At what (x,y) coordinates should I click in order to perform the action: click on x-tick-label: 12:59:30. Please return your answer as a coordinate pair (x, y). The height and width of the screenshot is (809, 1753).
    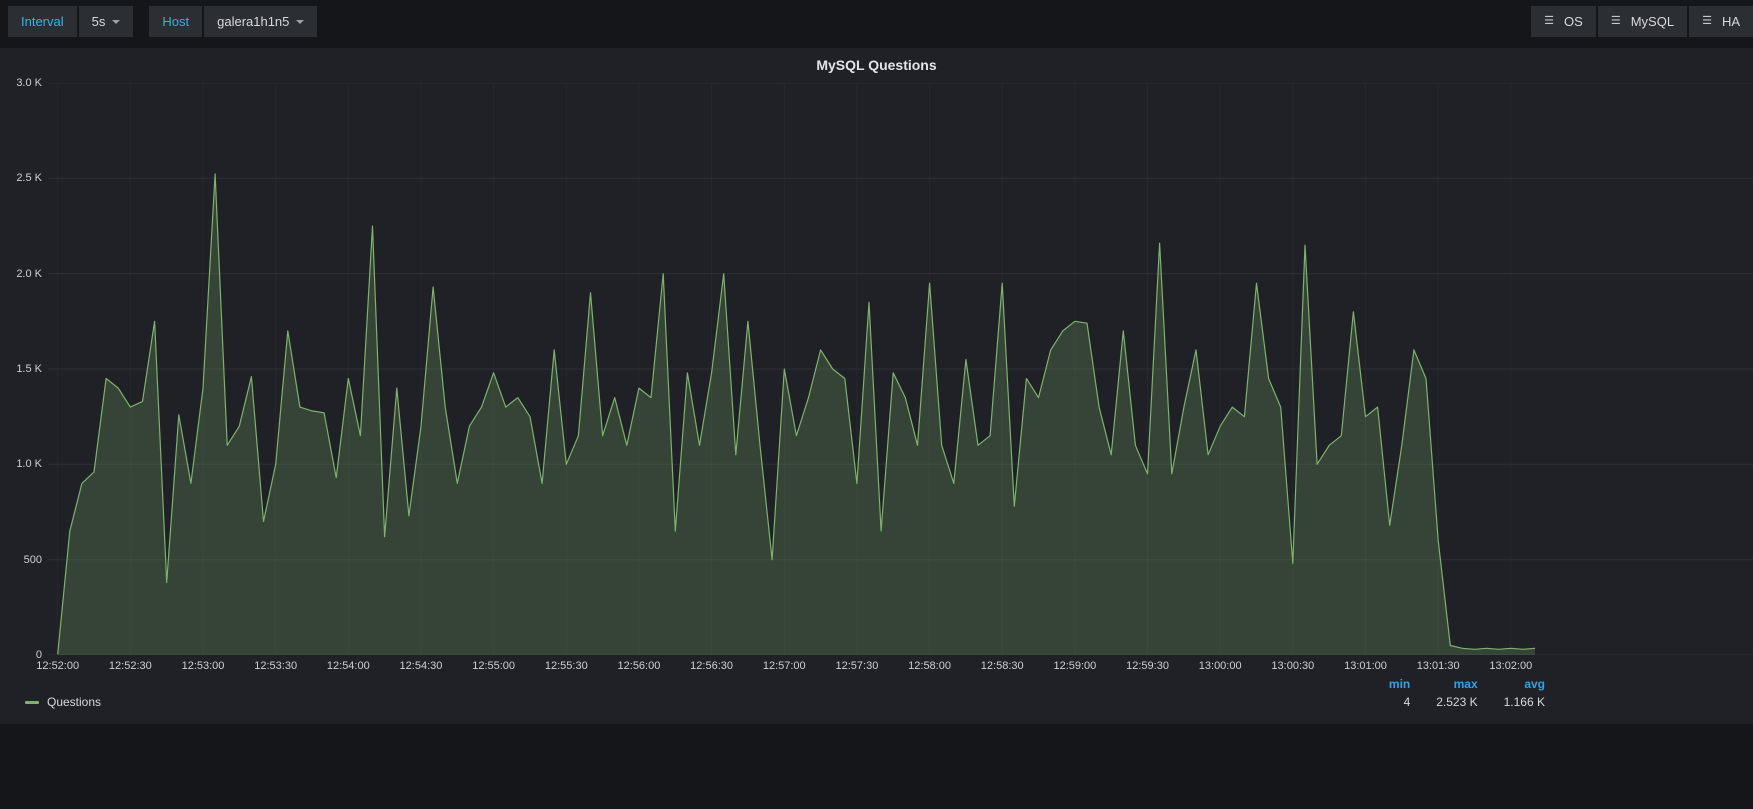
    Looking at the image, I should click on (1147, 666).